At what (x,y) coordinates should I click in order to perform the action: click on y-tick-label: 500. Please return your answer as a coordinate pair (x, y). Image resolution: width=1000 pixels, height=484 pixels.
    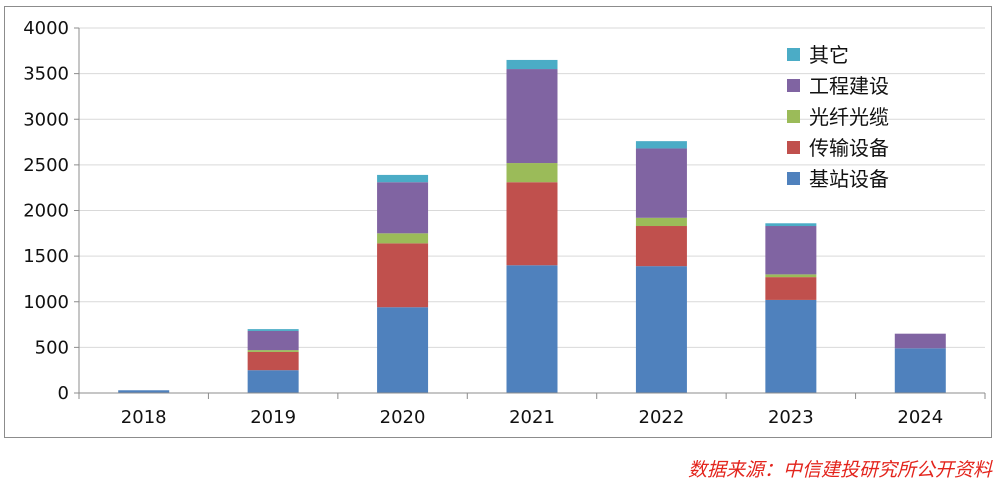
    Looking at the image, I should click on (52, 347).